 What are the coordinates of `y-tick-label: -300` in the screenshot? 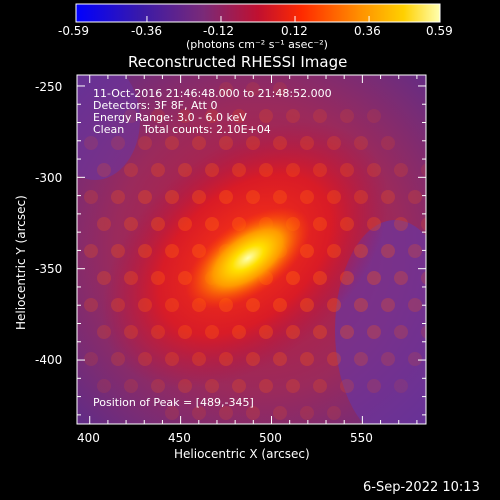 It's located at (49, 178).